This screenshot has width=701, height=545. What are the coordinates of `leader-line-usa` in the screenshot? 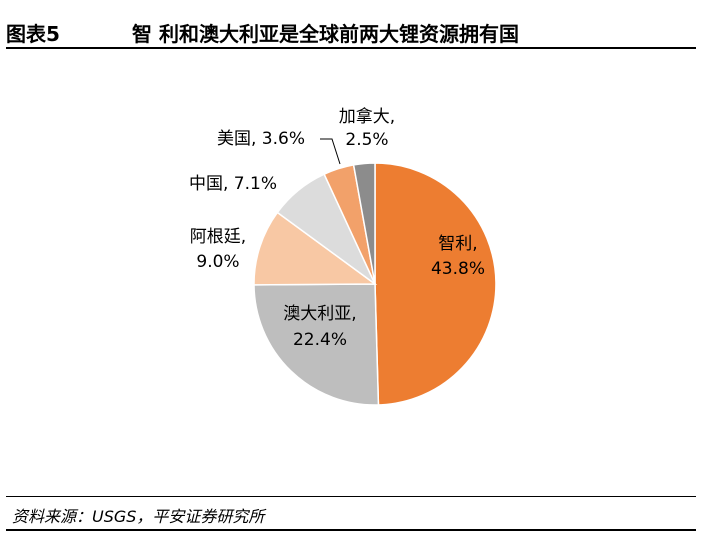 It's located at (330, 151).